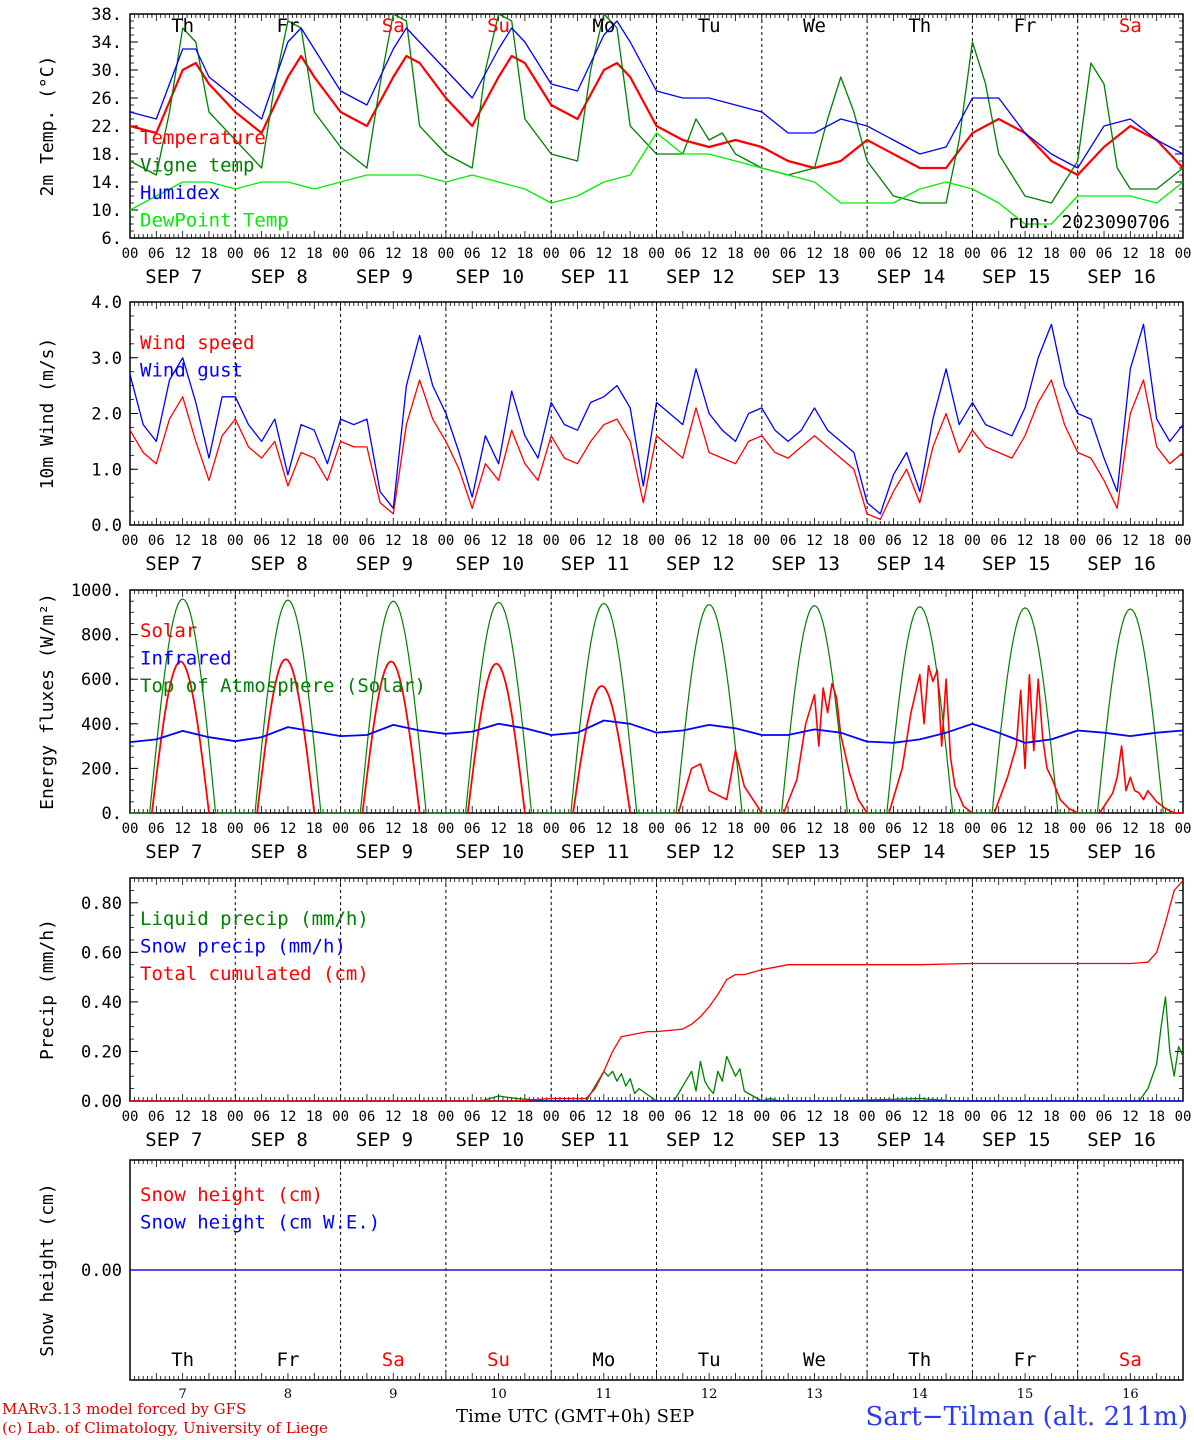 The height and width of the screenshot is (1440, 1194). What do you see at coordinates (911, 1140) in the screenshot?
I see `x-date-label: SEP 14` at bounding box center [911, 1140].